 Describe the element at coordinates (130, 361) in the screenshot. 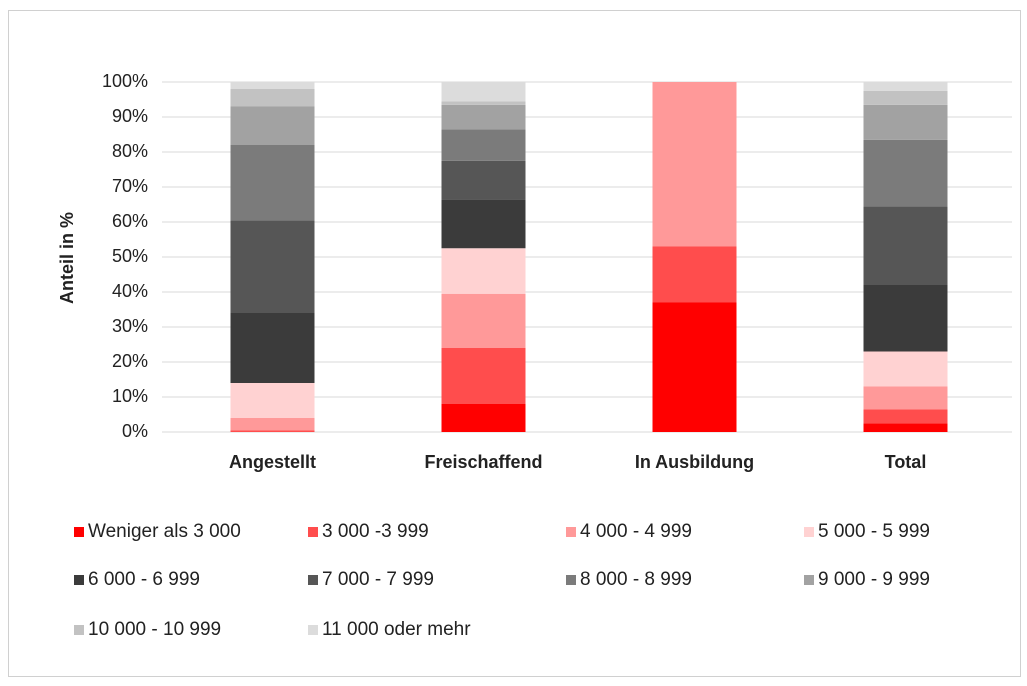

I see `y-tick-label: 20%` at that location.